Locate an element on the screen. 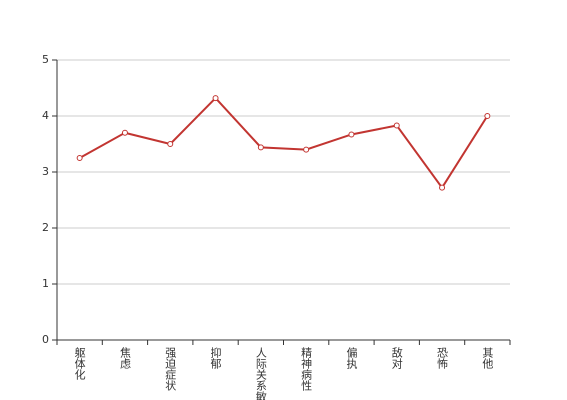  x-tick-label: 人际关系敏感 is located at coordinates (260, 373).